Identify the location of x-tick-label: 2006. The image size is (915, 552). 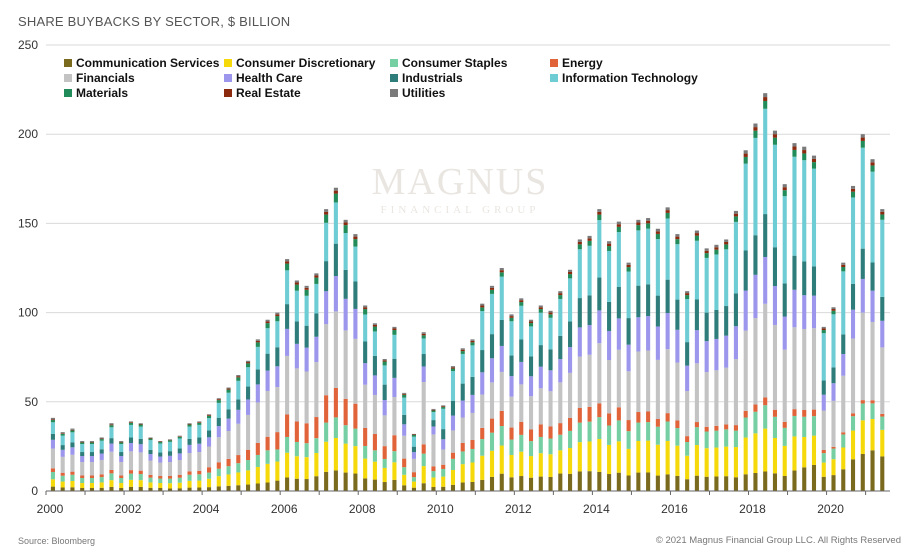
(284, 509).